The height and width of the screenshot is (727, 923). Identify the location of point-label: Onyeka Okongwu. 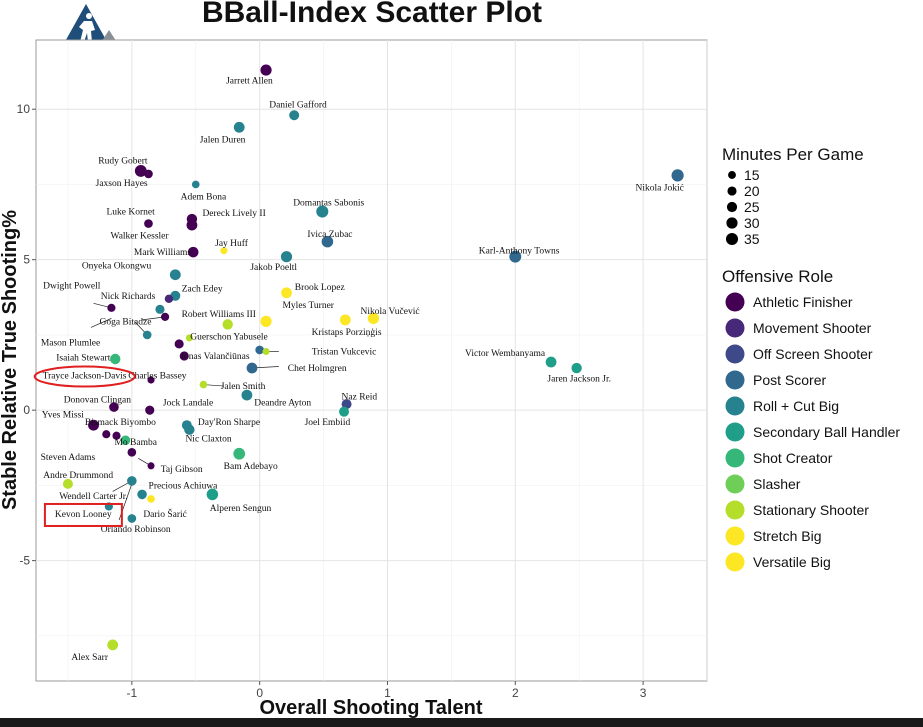
(117, 267).